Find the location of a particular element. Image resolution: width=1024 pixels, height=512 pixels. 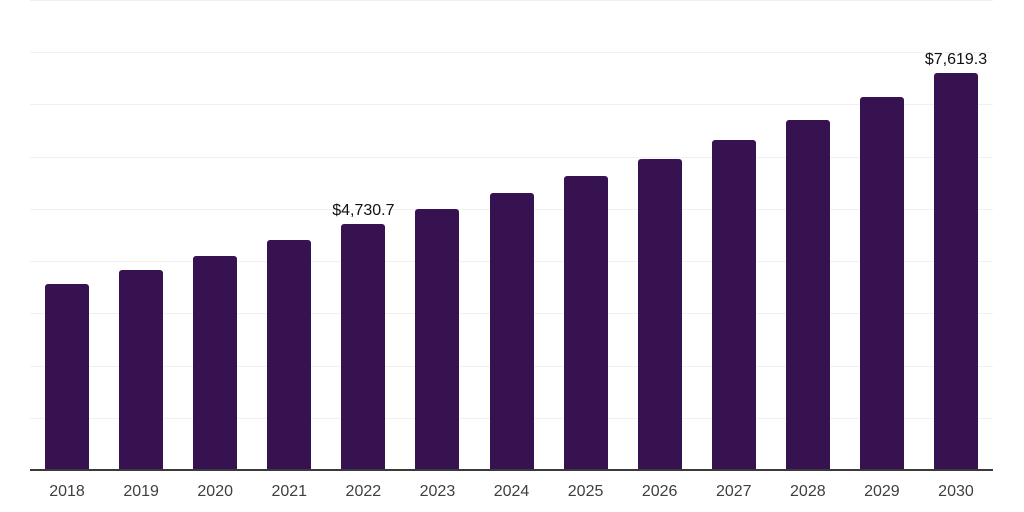

x-tick-label: 2023 is located at coordinates (437, 491).